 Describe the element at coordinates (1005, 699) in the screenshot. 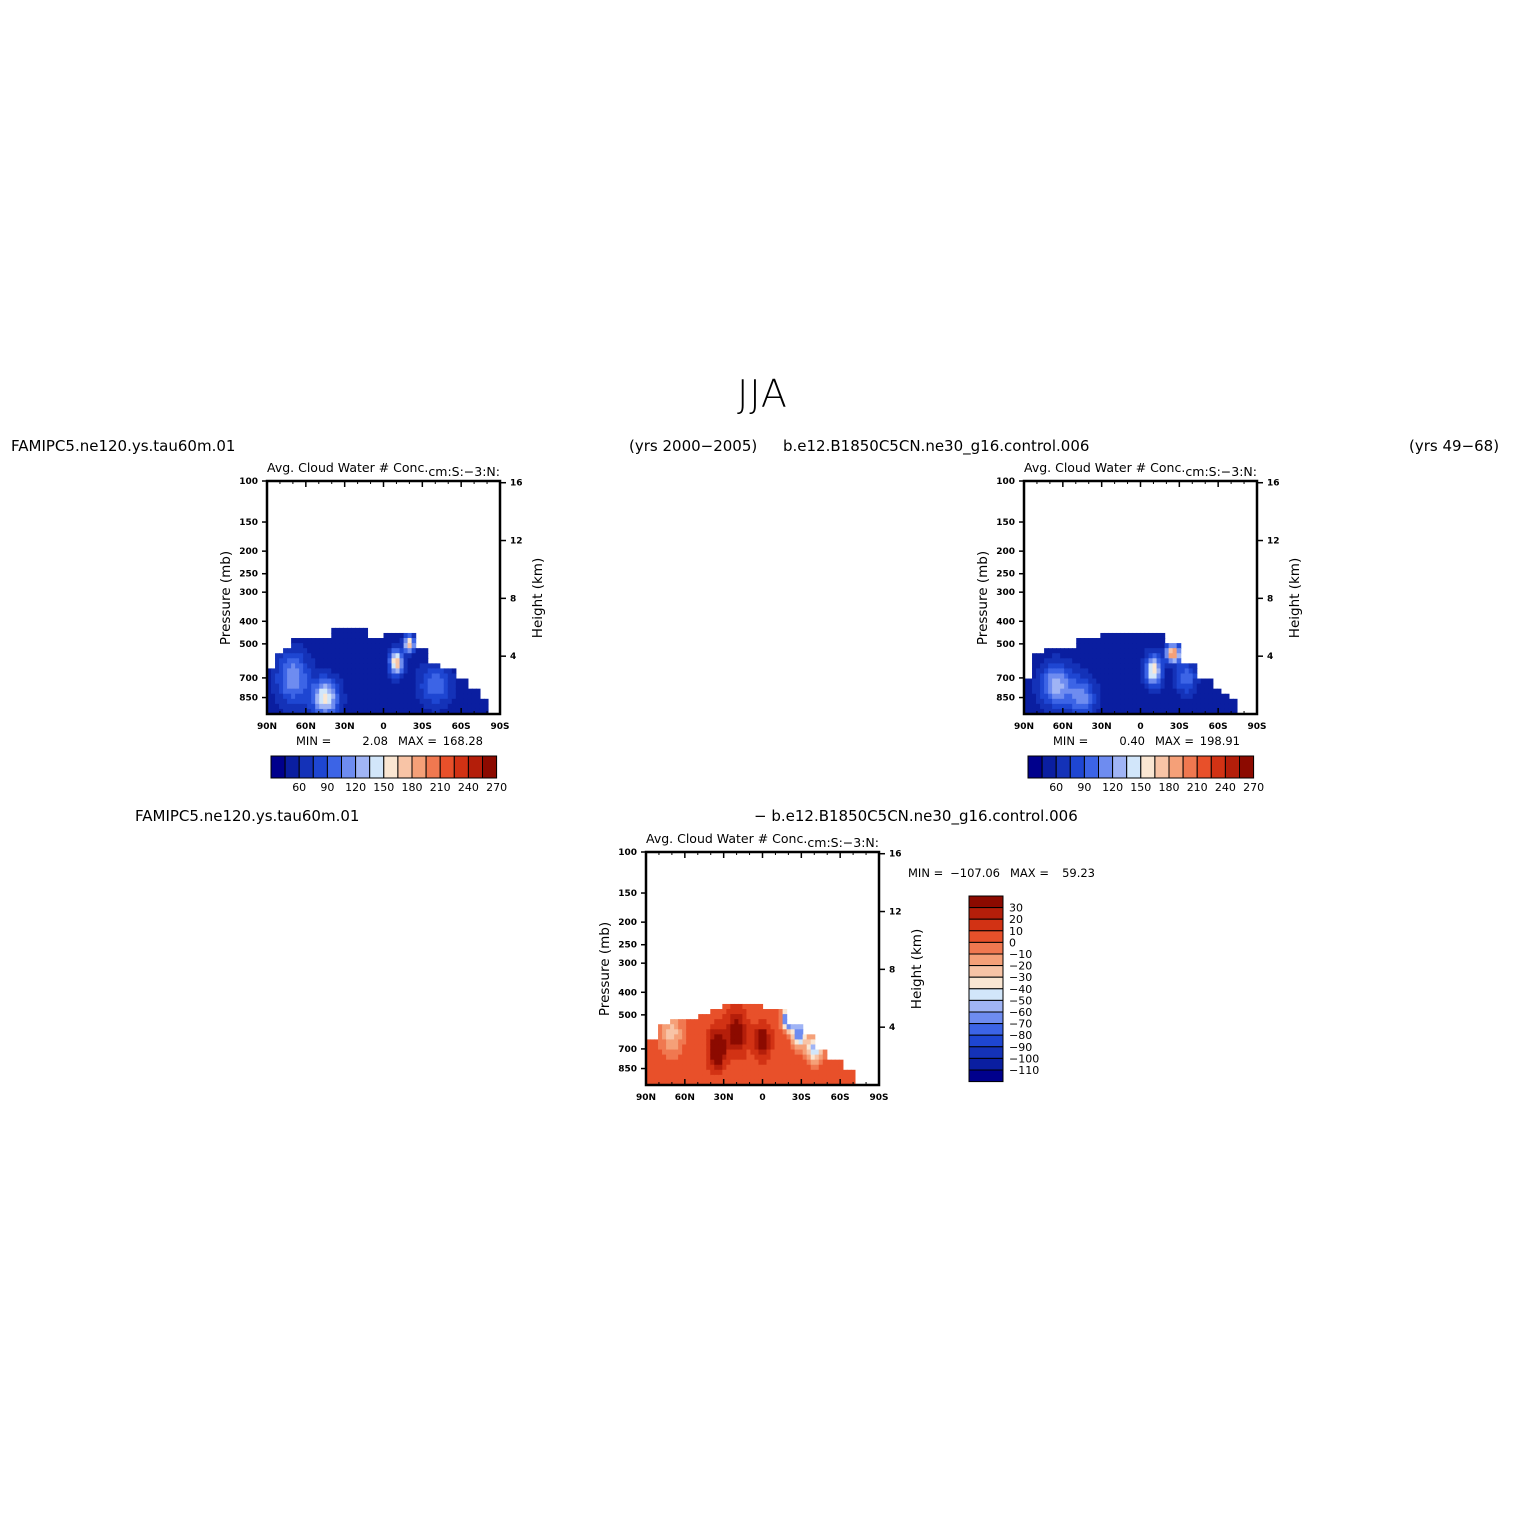

I see `y-tick-label: 850` at that location.